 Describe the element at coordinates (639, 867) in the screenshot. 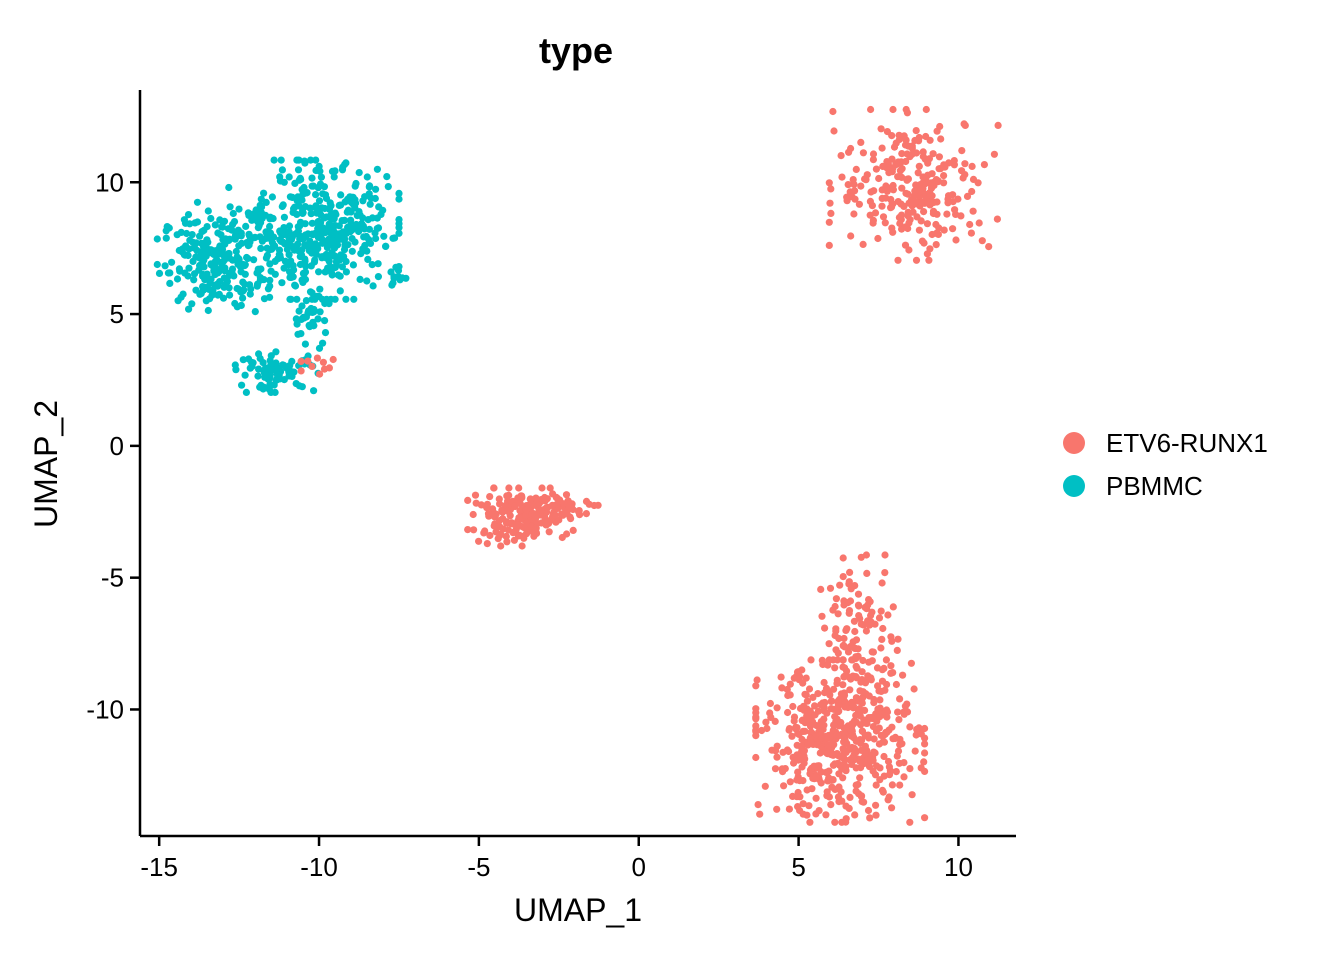

I see `x-tick-label: 0` at that location.